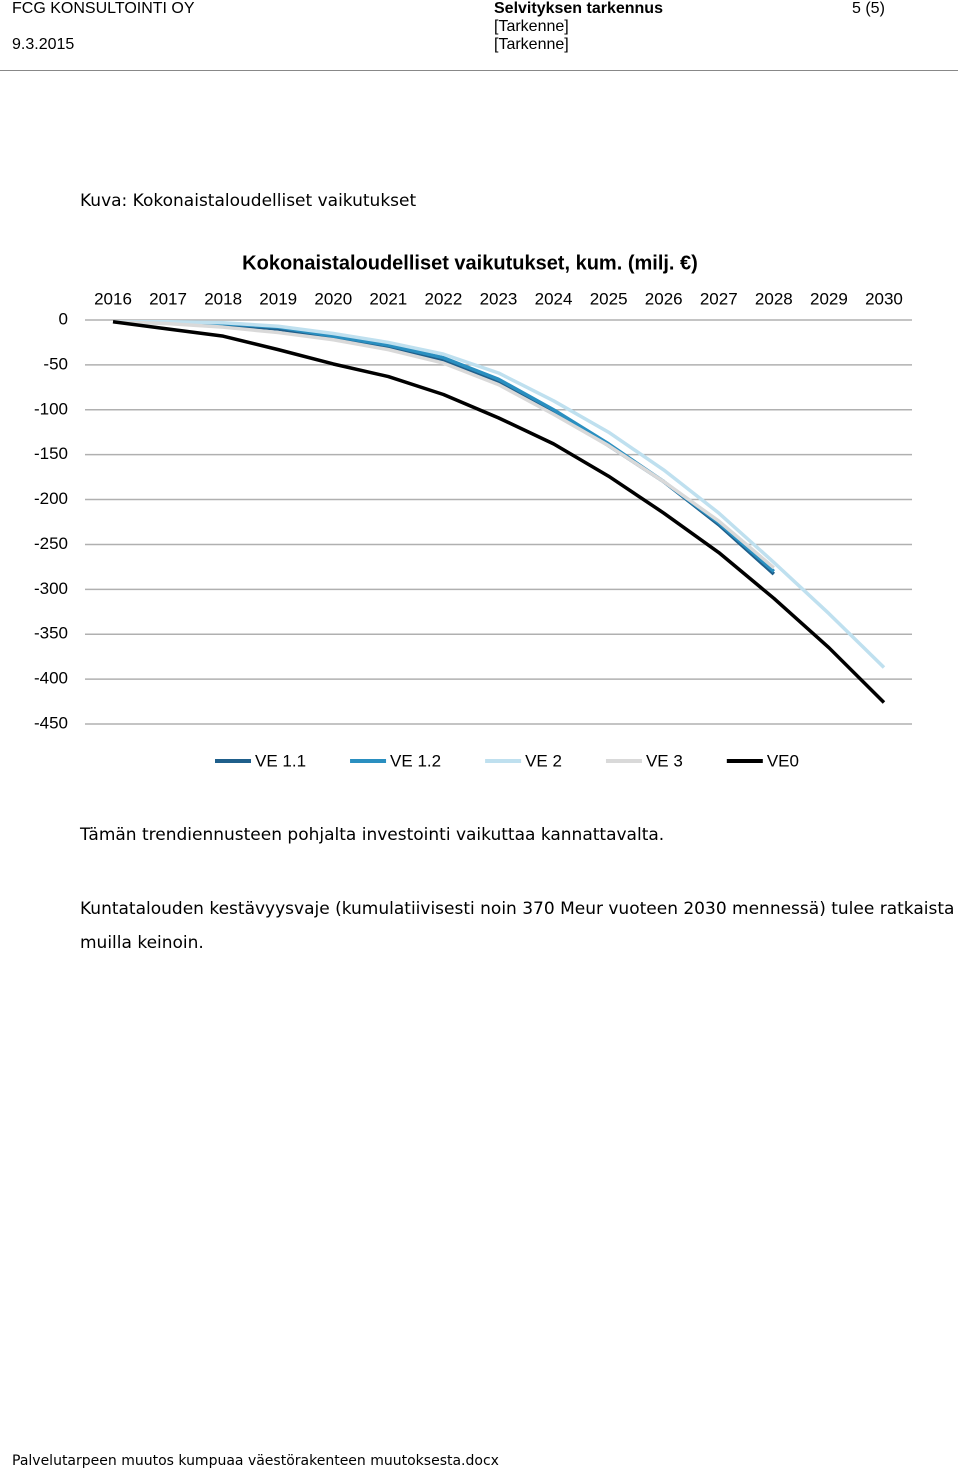  Describe the element at coordinates (415, 760) in the screenshot. I see `legend-label: VE 1.2` at that location.